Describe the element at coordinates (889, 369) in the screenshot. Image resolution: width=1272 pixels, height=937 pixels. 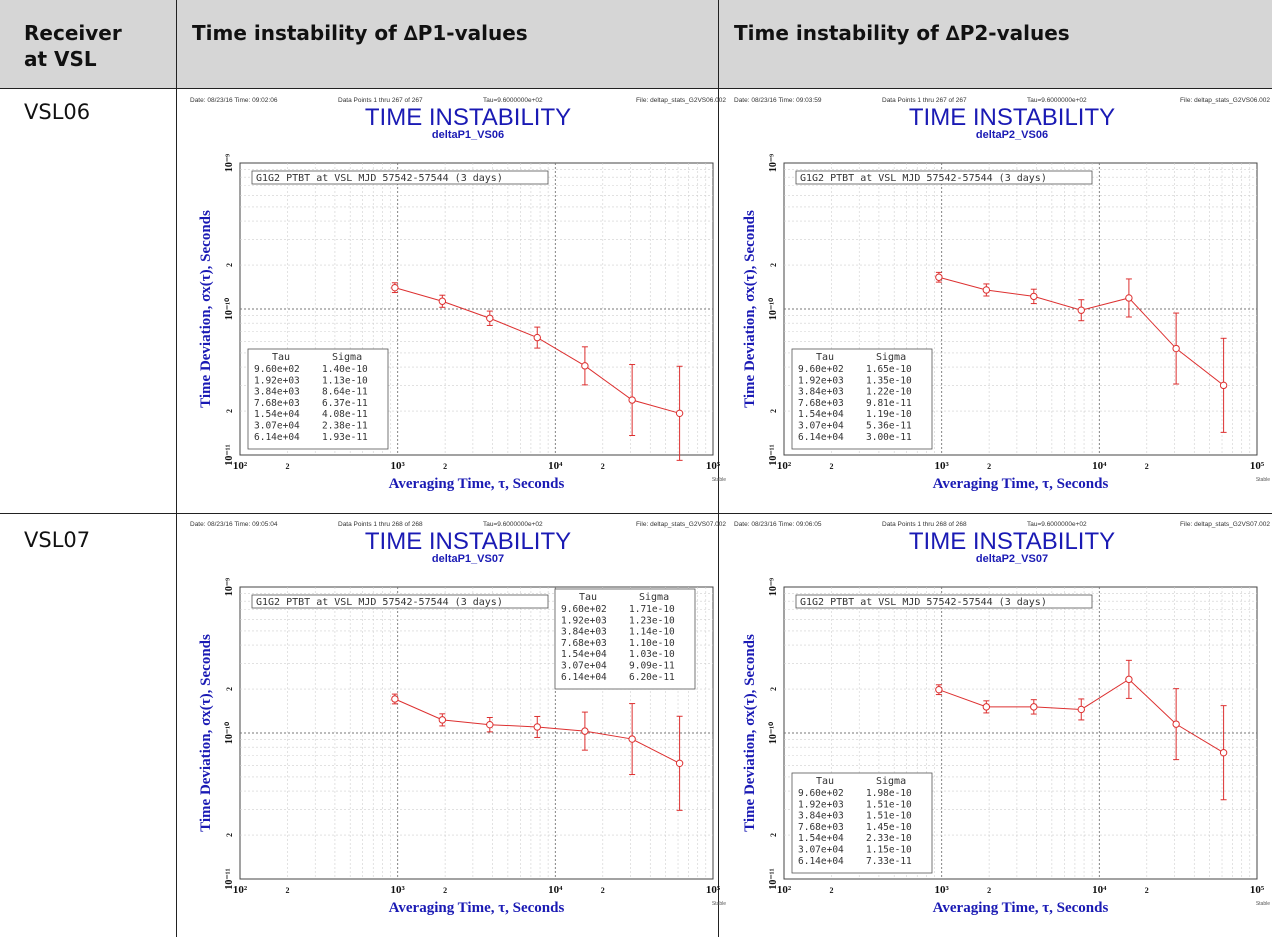
I see `legend-sigma-value: 1.65e-10` at that location.